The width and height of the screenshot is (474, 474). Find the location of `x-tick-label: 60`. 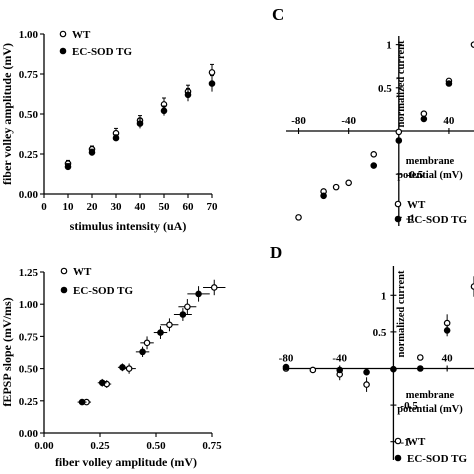

x-tick-label: 60 is located at coordinates (189, 207).